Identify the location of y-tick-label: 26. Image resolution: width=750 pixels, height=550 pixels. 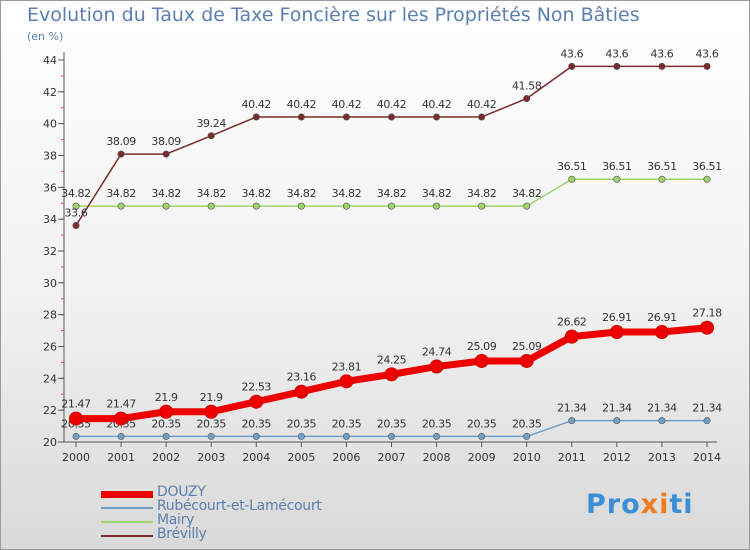
(50, 347).